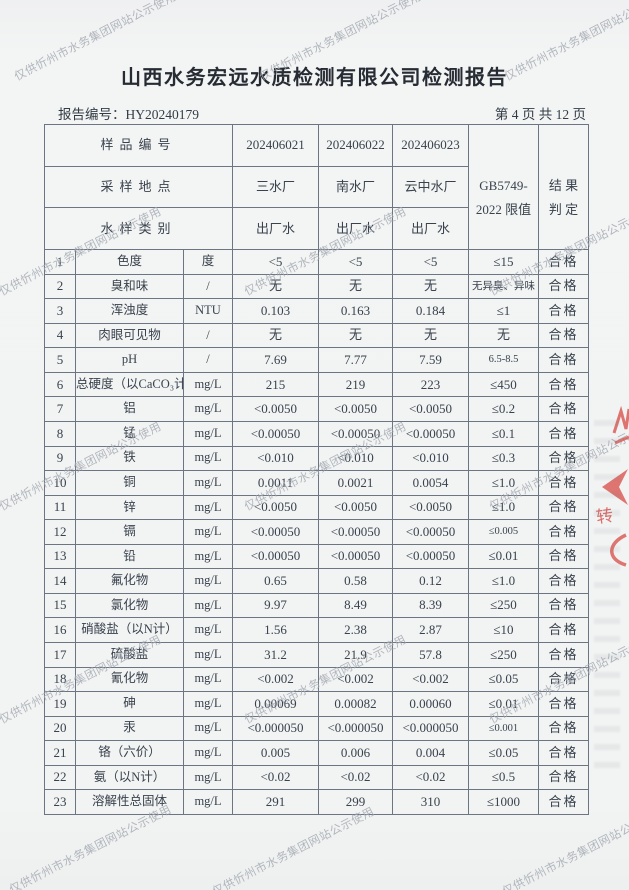 This screenshot has height=890, width=629. I want to click on value-sample-3: <0.02, so click(430, 777).